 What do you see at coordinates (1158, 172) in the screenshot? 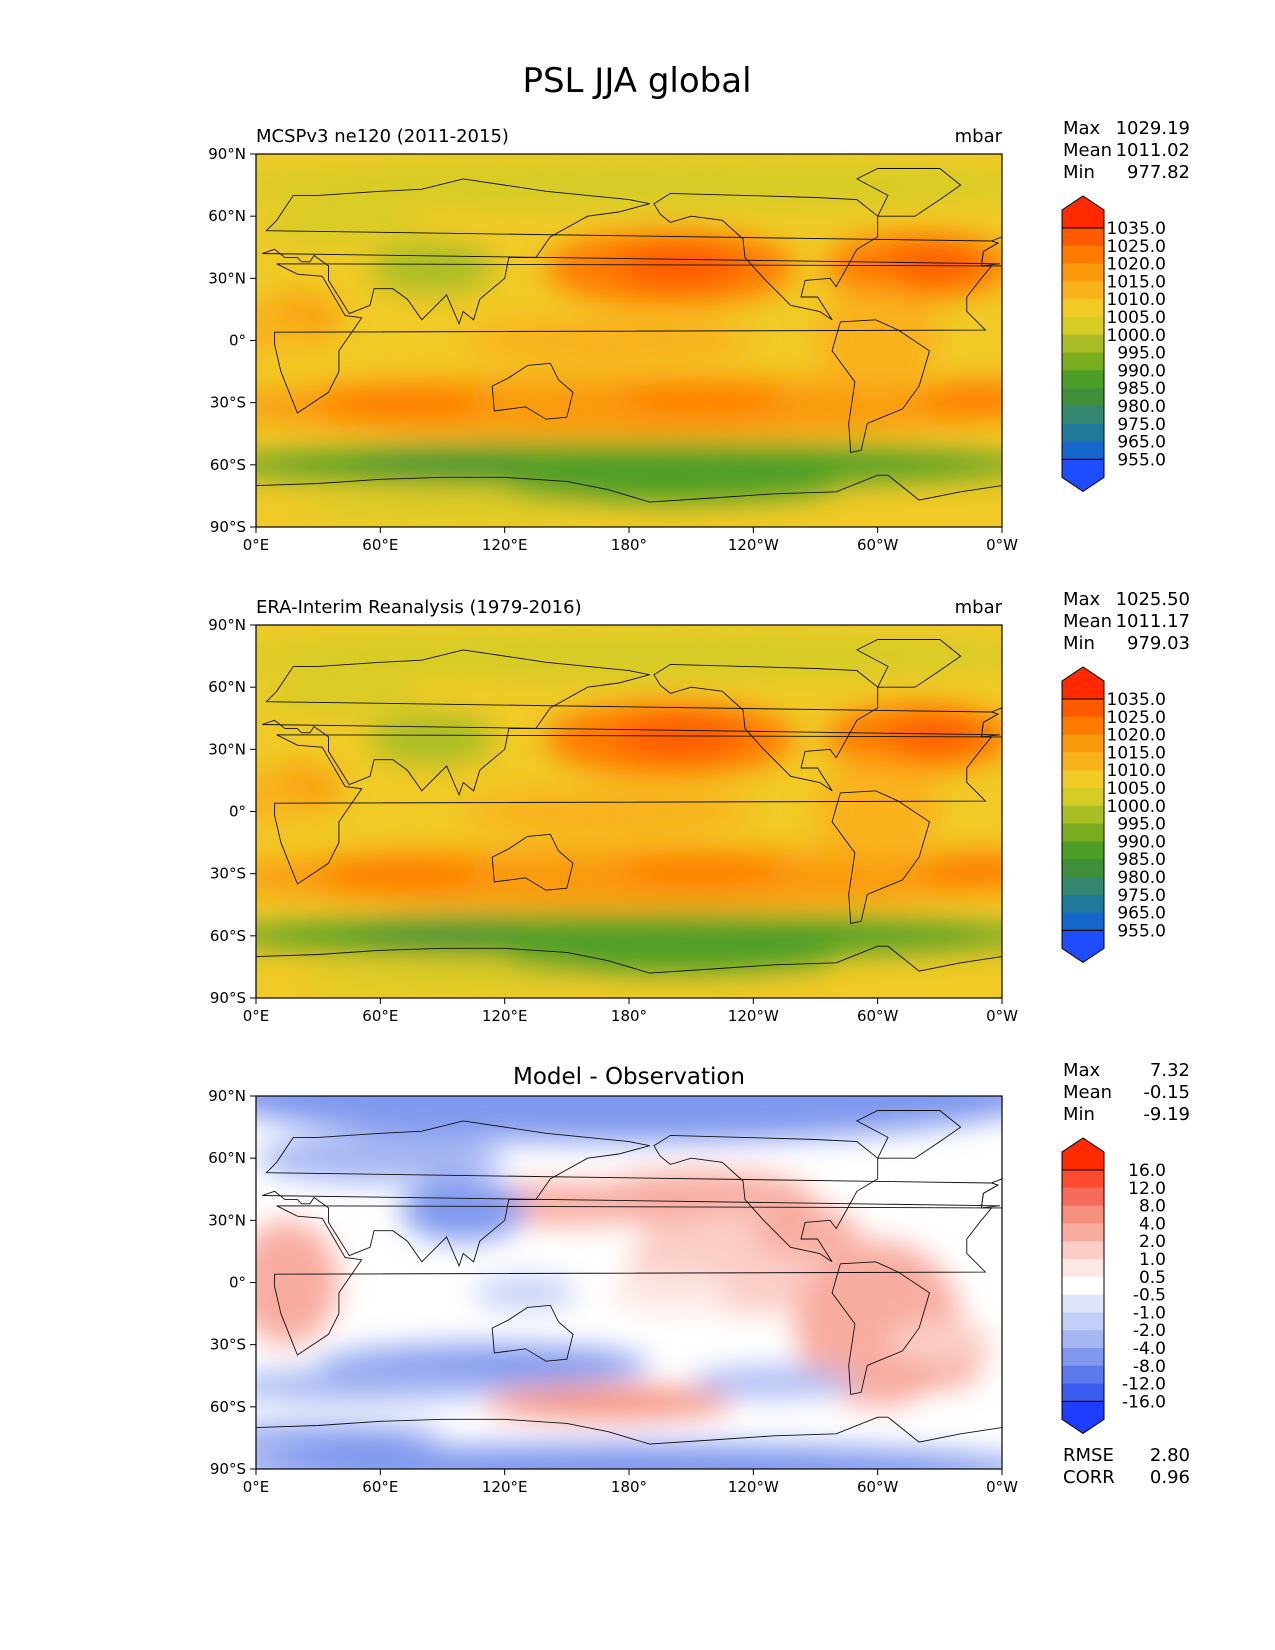
I see `stat-value: 977.82` at bounding box center [1158, 172].